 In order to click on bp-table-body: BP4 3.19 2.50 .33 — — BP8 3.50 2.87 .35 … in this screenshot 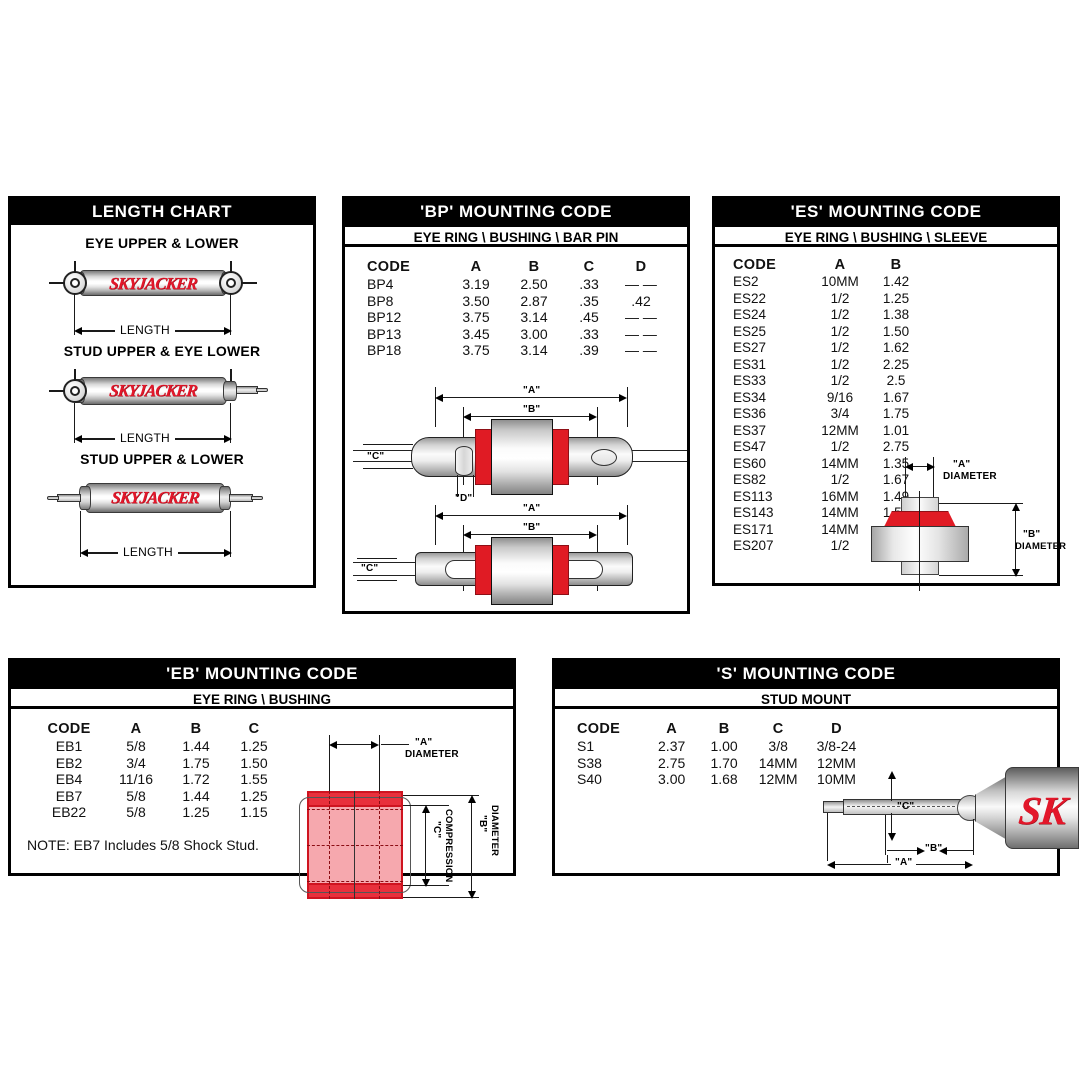, I will do `click(517, 317)`.